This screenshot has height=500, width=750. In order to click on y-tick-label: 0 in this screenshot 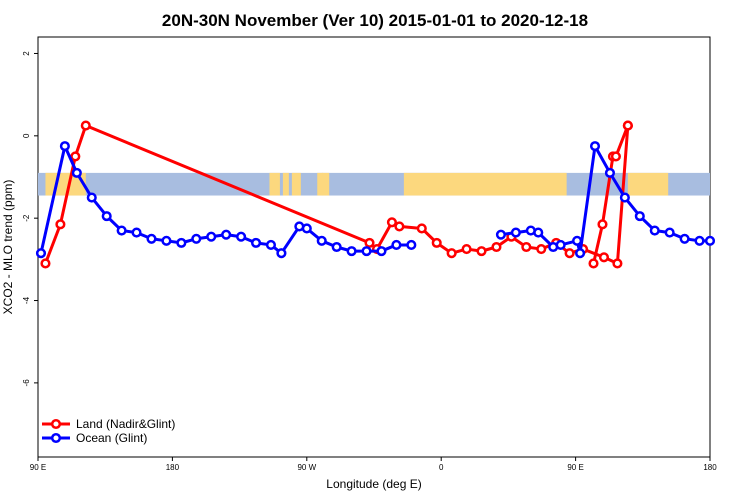, I will do `click(26, 135)`.